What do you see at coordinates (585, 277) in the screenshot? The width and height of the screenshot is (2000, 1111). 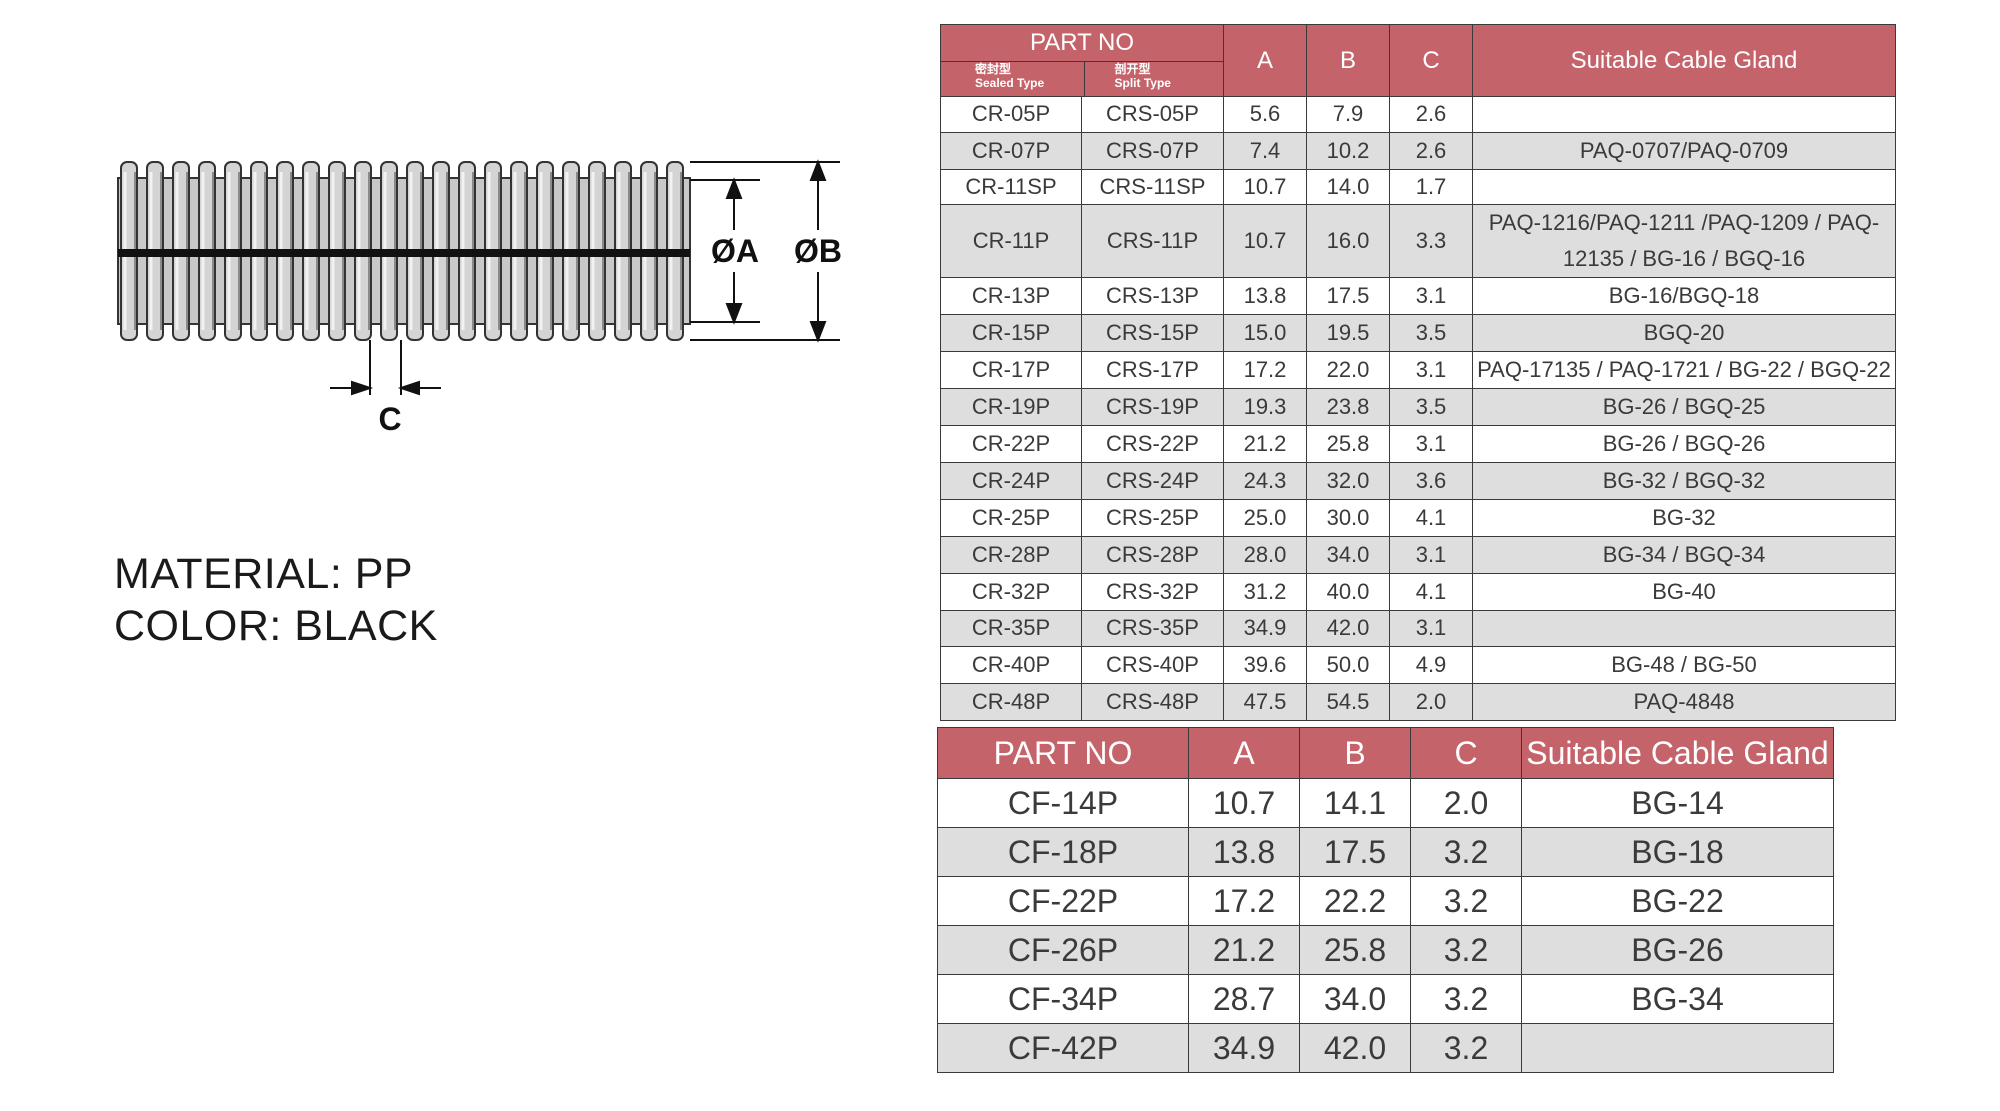 I see `dimension-lines` at bounding box center [585, 277].